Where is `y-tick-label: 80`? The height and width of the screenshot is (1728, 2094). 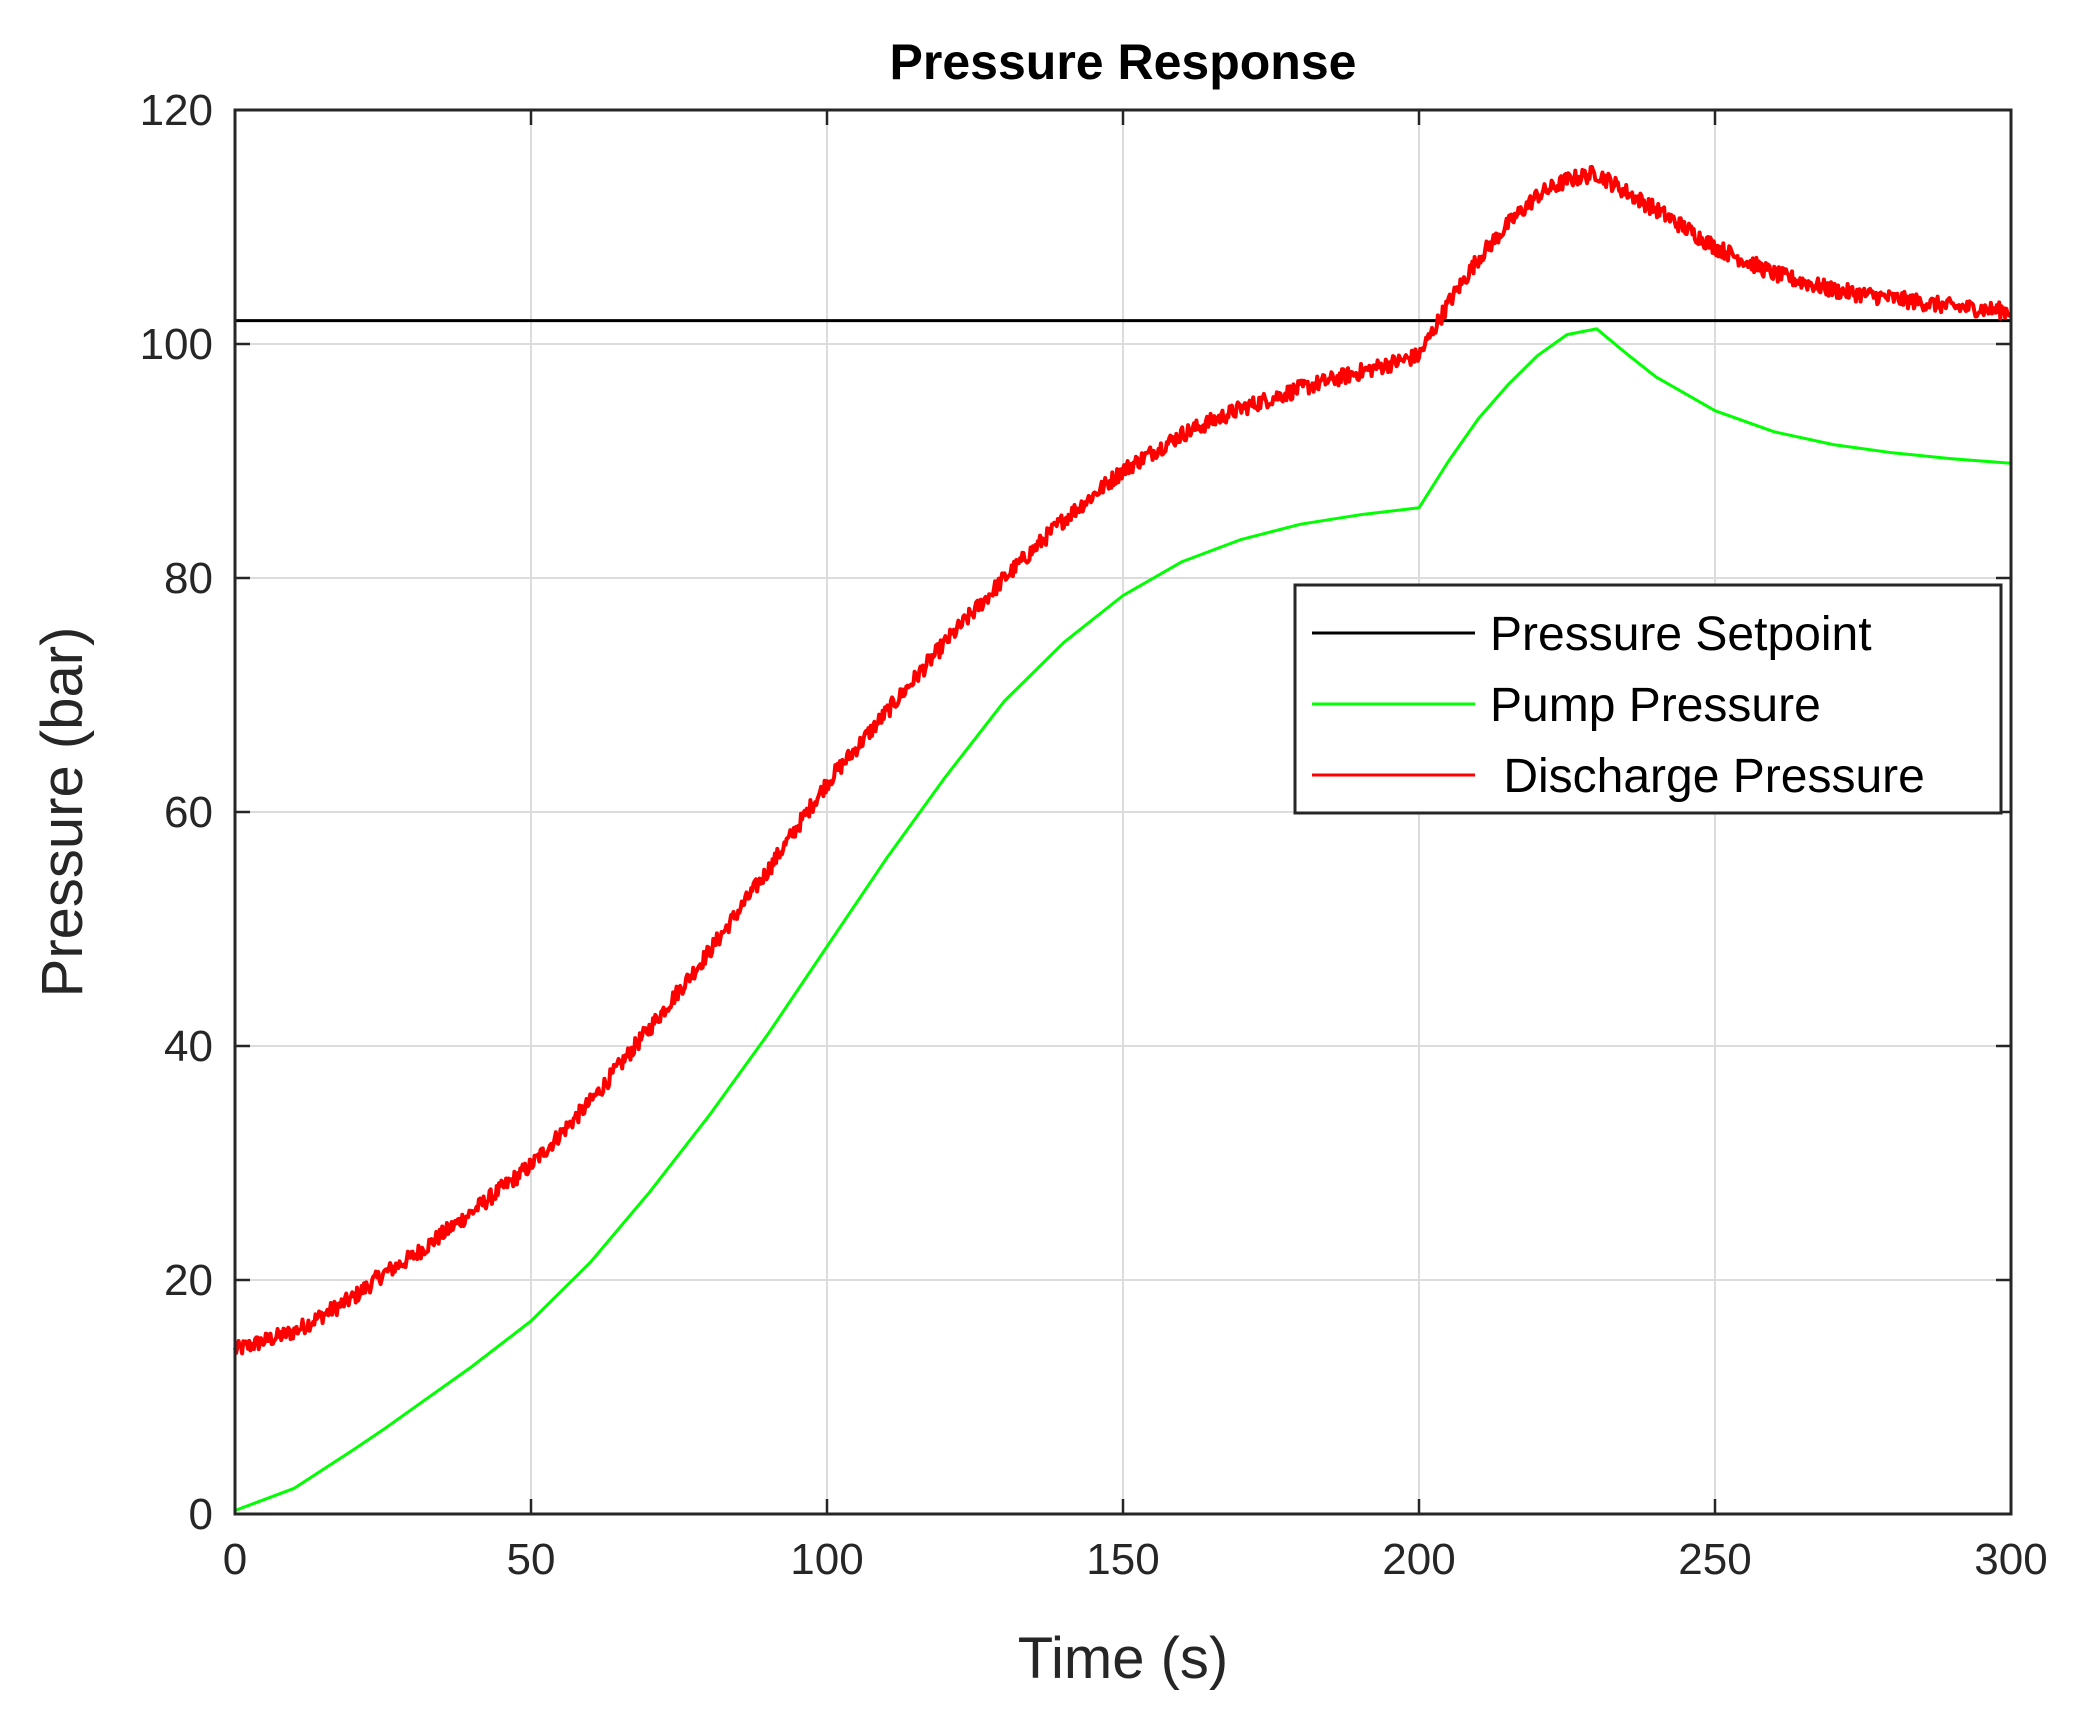 y-tick-label: 80 is located at coordinates (188, 578).